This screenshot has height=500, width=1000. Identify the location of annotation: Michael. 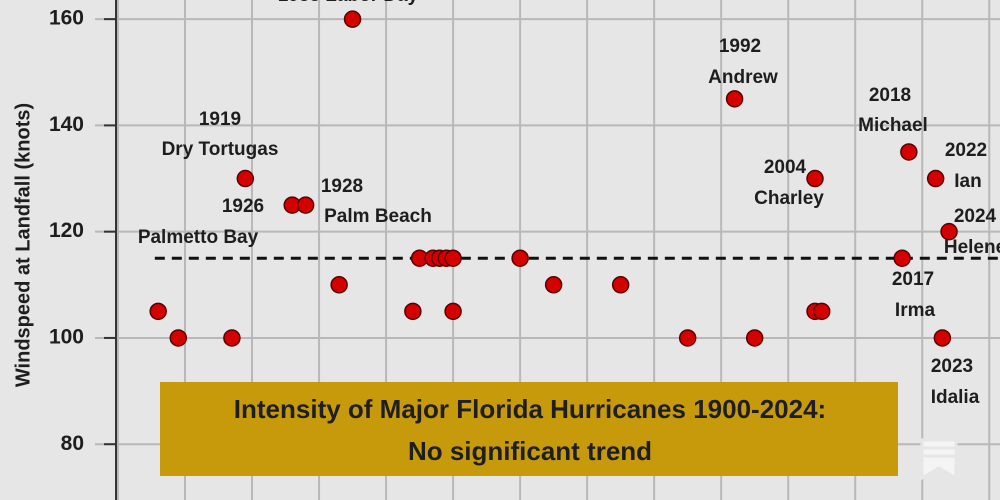
(893, 125).